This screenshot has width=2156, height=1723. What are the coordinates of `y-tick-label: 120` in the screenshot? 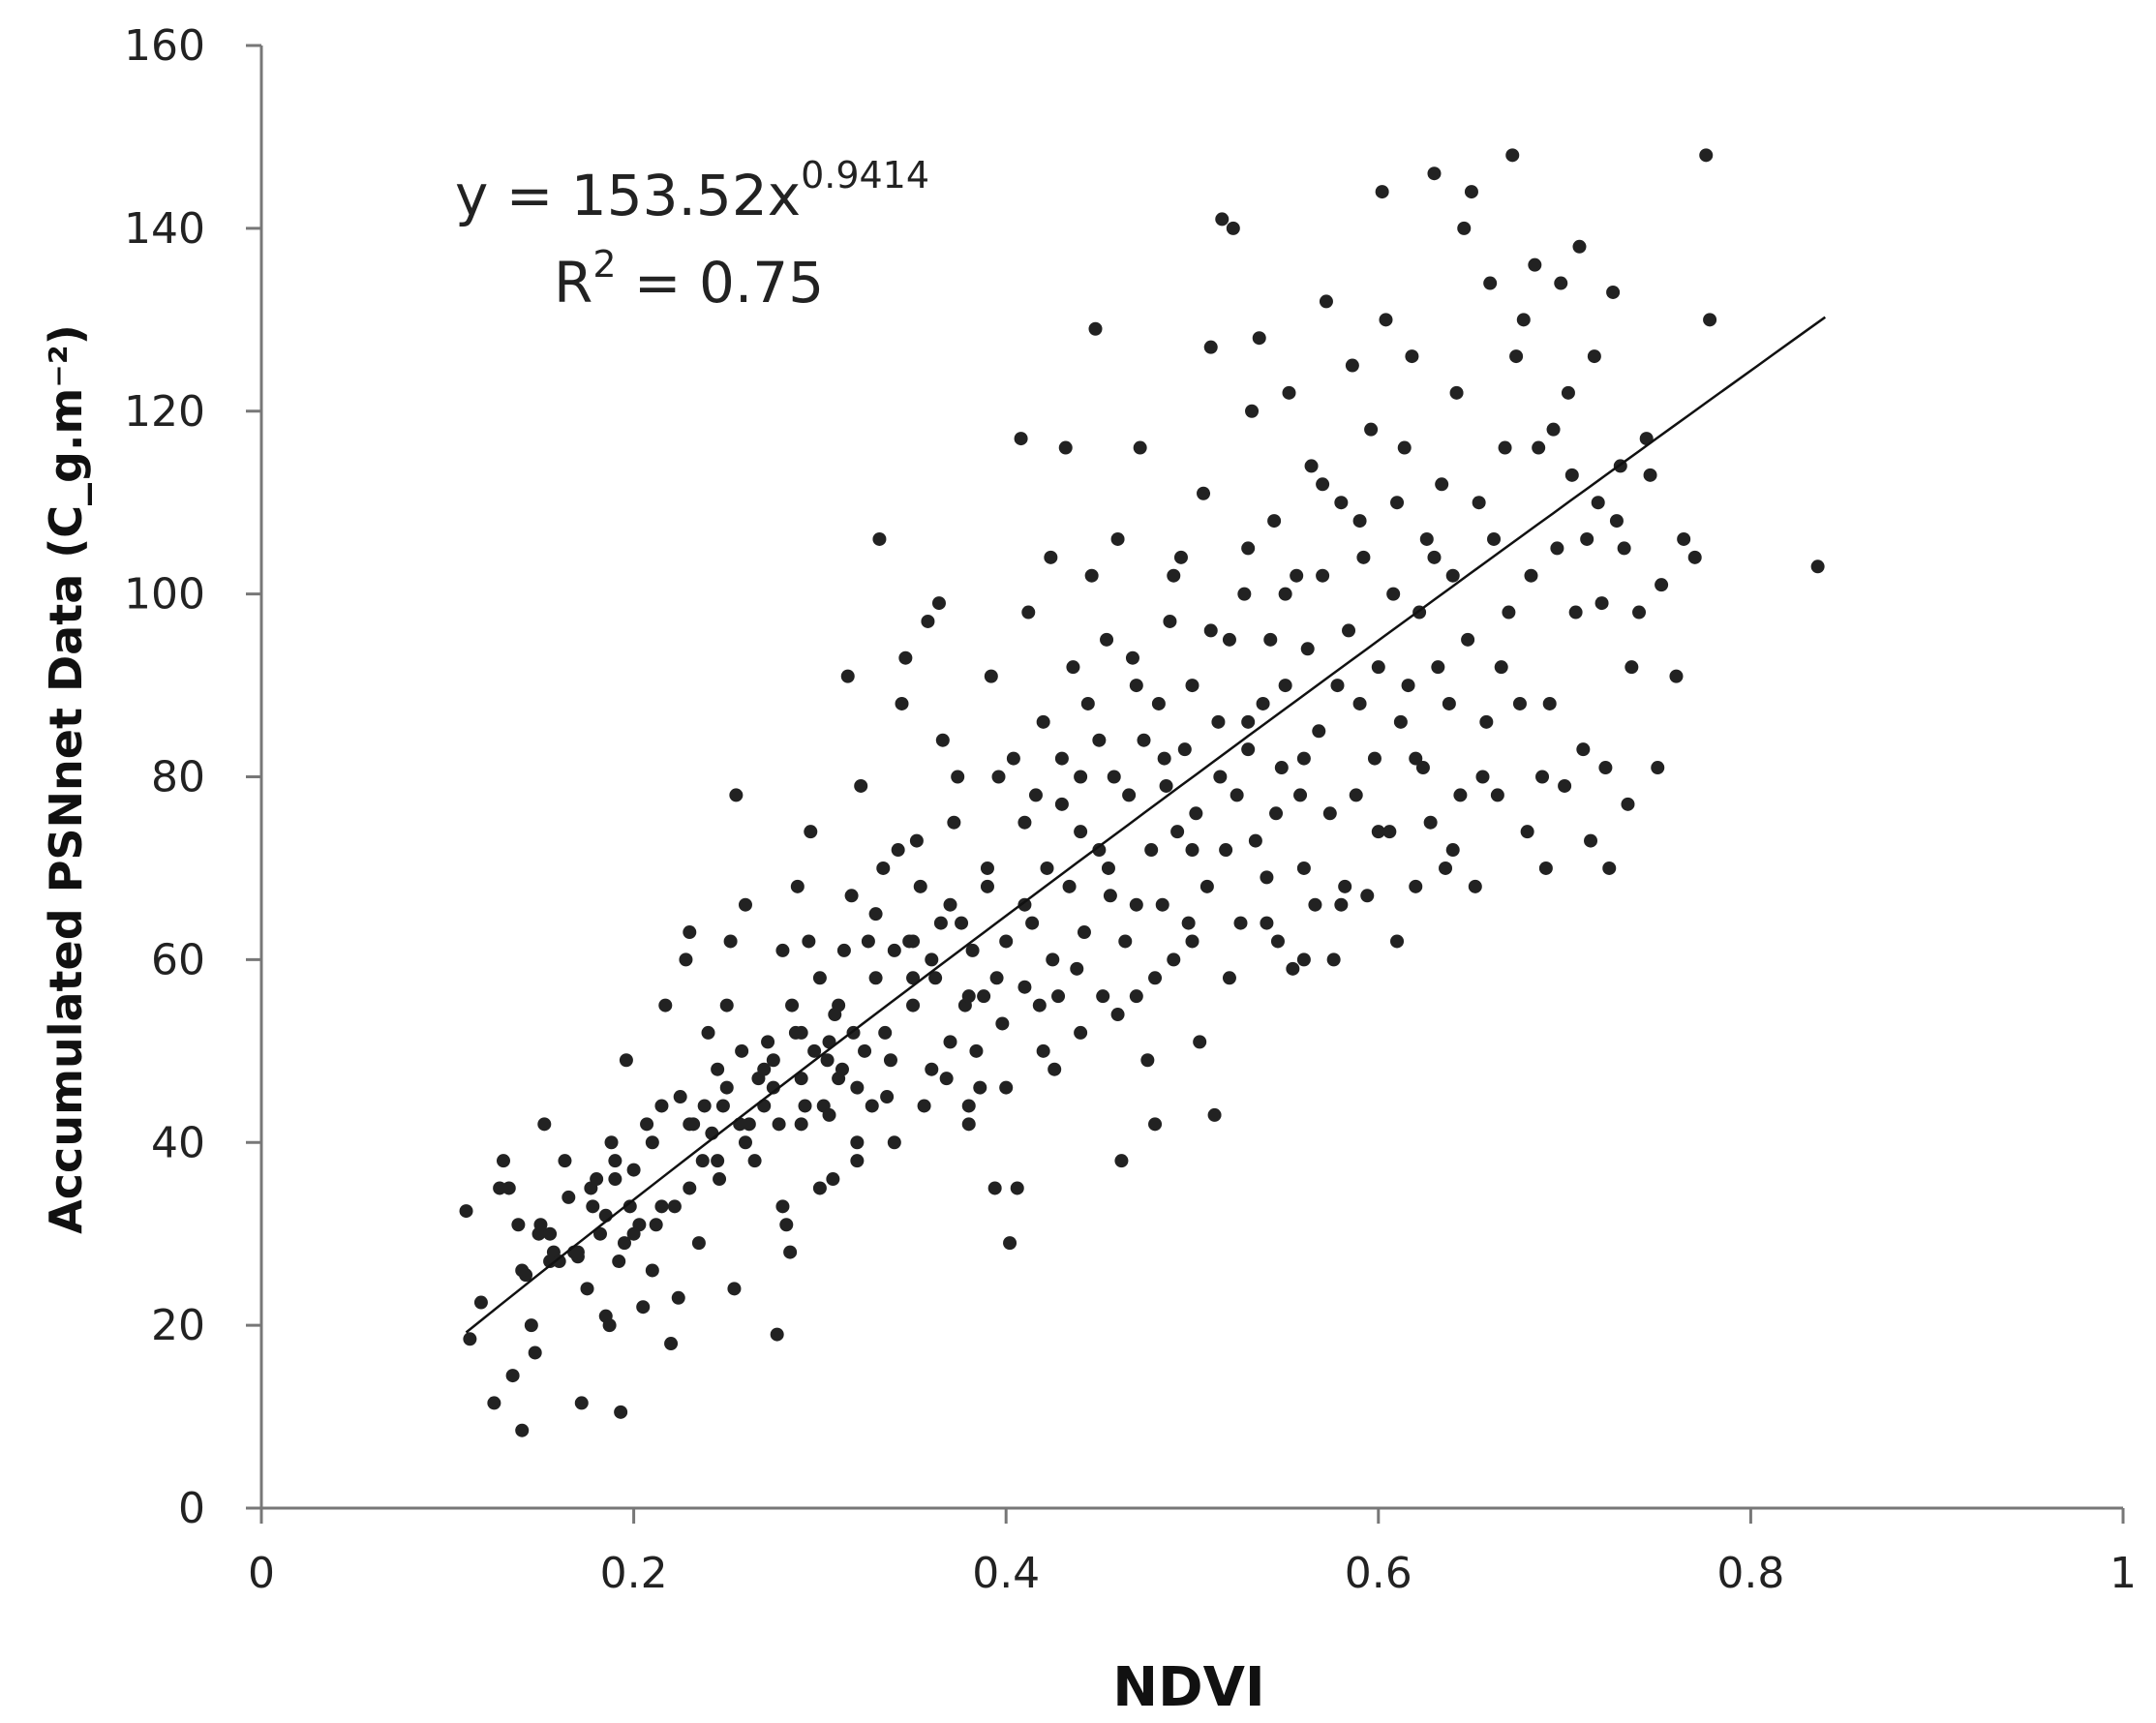 It's located at (165, 412).